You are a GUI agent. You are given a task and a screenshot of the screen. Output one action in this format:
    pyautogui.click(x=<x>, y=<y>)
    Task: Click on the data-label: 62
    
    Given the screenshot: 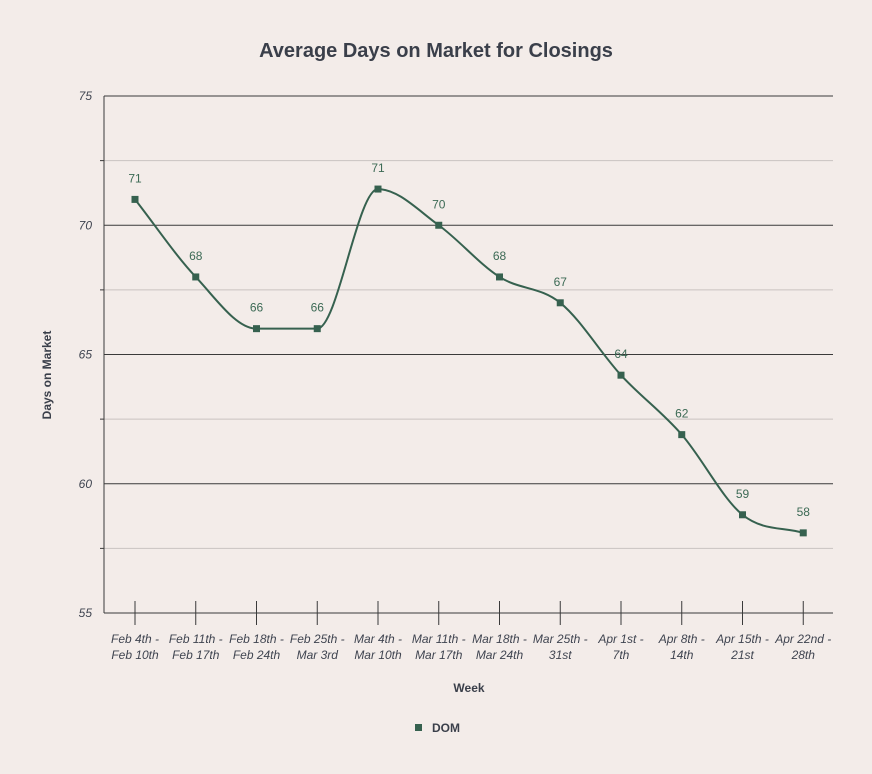 What is the action you would take?
    pyautogui.click(x=682, y=414)
    